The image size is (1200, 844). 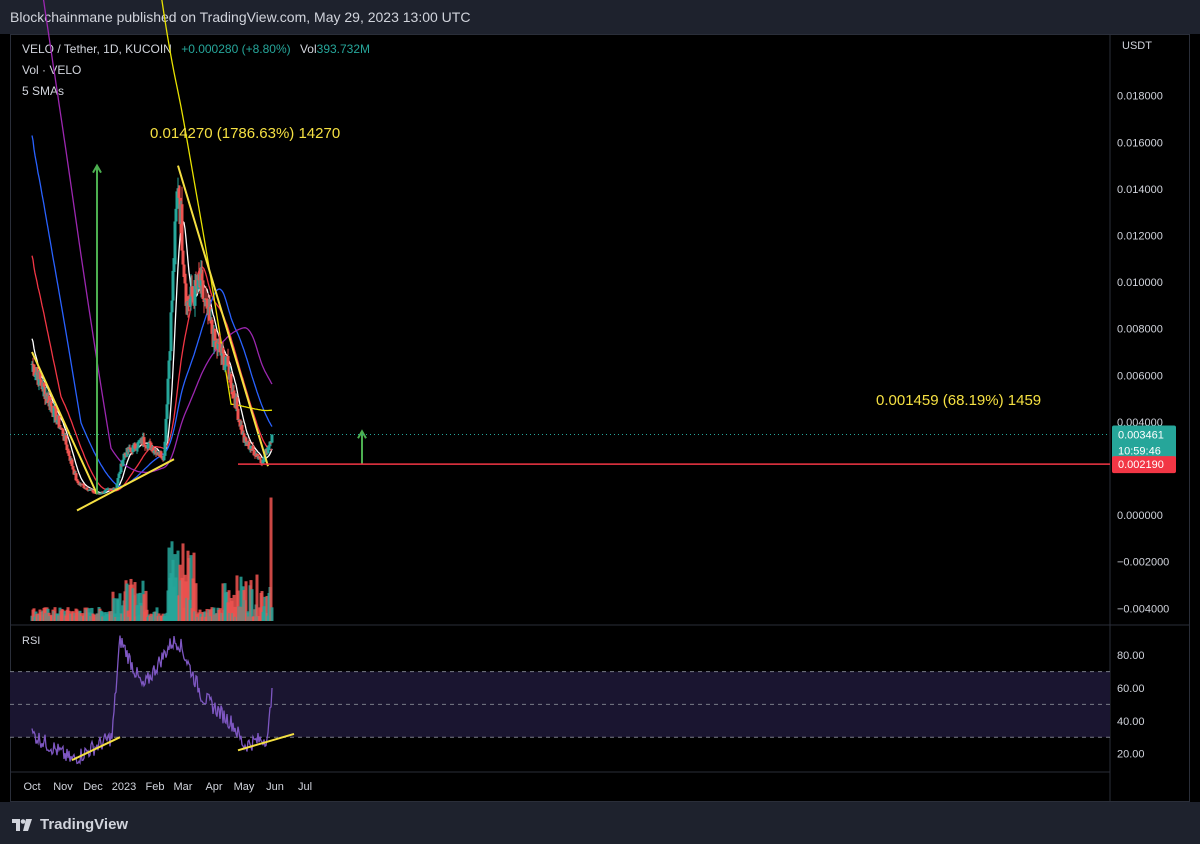 I want to click on currency-label: USDT, so click(x=1137, y=46).